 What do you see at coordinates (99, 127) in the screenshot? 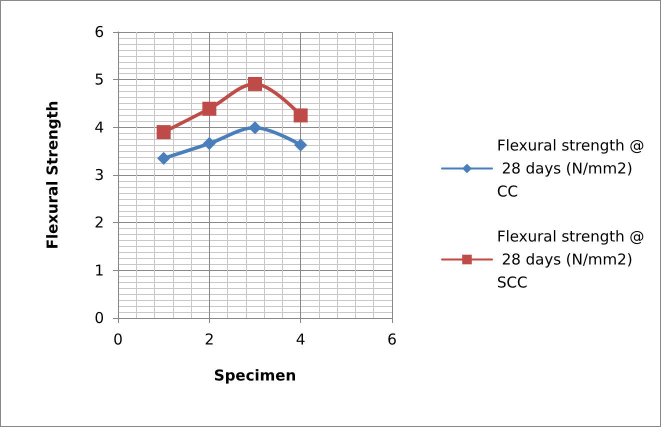
I see `y-tick-label: 4` at bounding box center [99, 127].